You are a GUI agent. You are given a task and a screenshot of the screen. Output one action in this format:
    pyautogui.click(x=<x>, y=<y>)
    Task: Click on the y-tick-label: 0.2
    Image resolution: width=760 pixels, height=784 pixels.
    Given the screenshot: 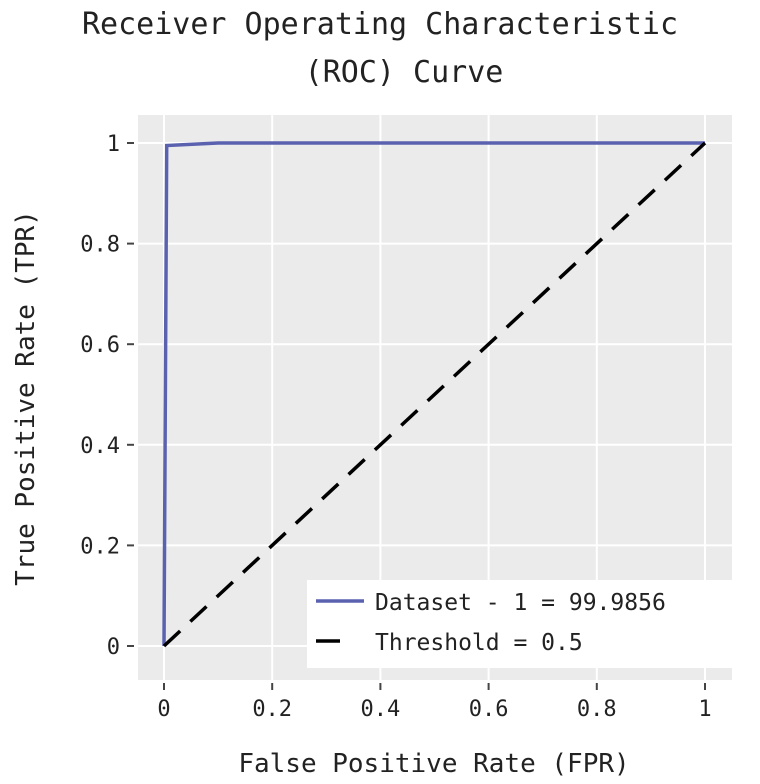 What is the action you would take?
    pyautogui.click(x=100, y=546)
    